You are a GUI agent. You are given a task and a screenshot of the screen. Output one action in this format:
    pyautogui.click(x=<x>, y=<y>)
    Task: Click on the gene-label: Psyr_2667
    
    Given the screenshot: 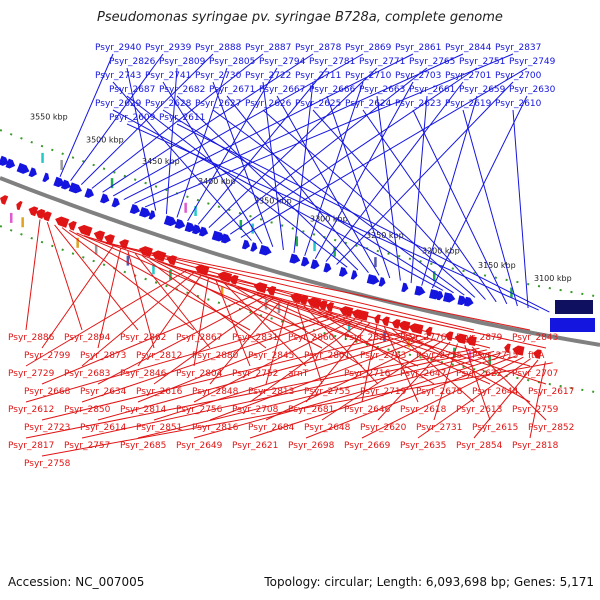 What is the action you would take?
    pyautogui.click(x=282, y=90)
    